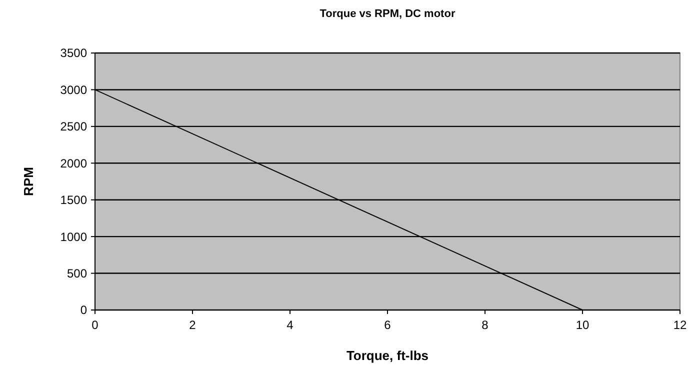 The image size is (697, 372). What do you see at coordinates (77, 273) in the screenshot?
I see `y-tick-label: 500` at bounding box center [77, 273].